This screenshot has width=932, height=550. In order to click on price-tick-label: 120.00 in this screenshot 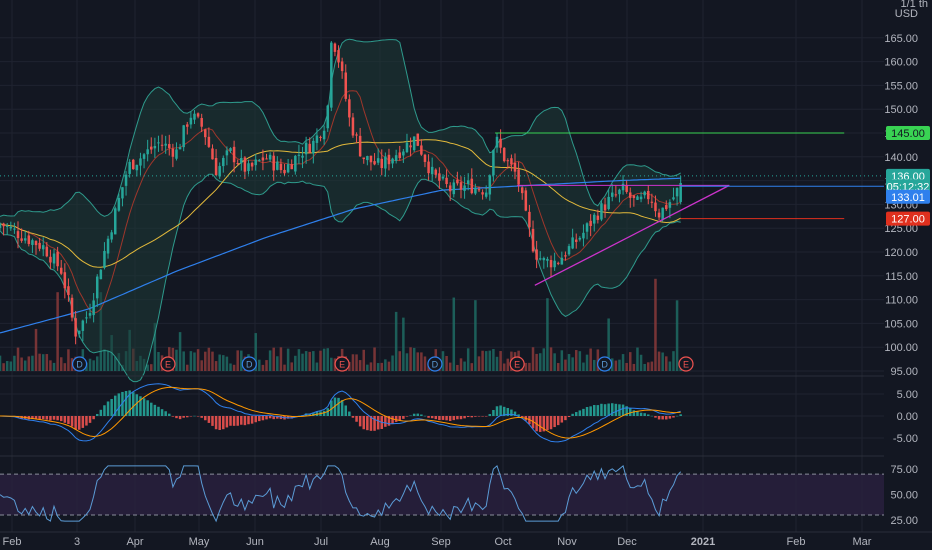, I will do `click(901, 253)`.